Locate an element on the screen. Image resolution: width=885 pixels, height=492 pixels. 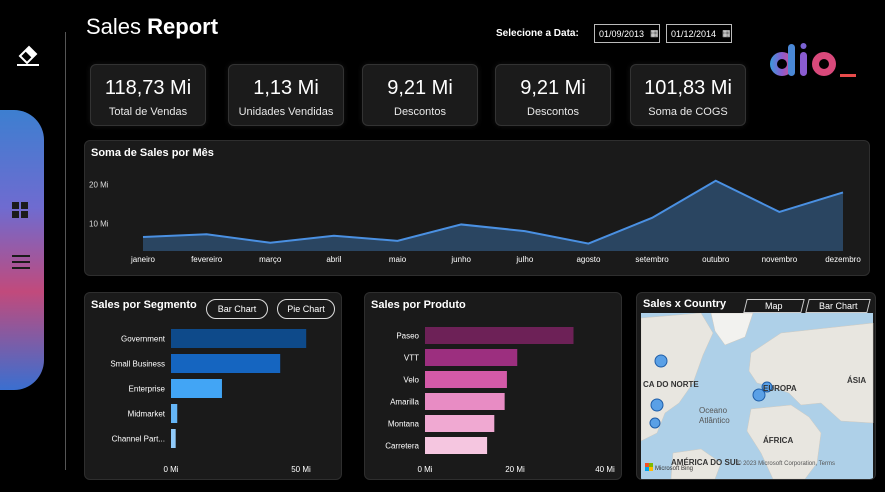
start-date-value: 01/09/2013 is located at coordinates (621, 34).